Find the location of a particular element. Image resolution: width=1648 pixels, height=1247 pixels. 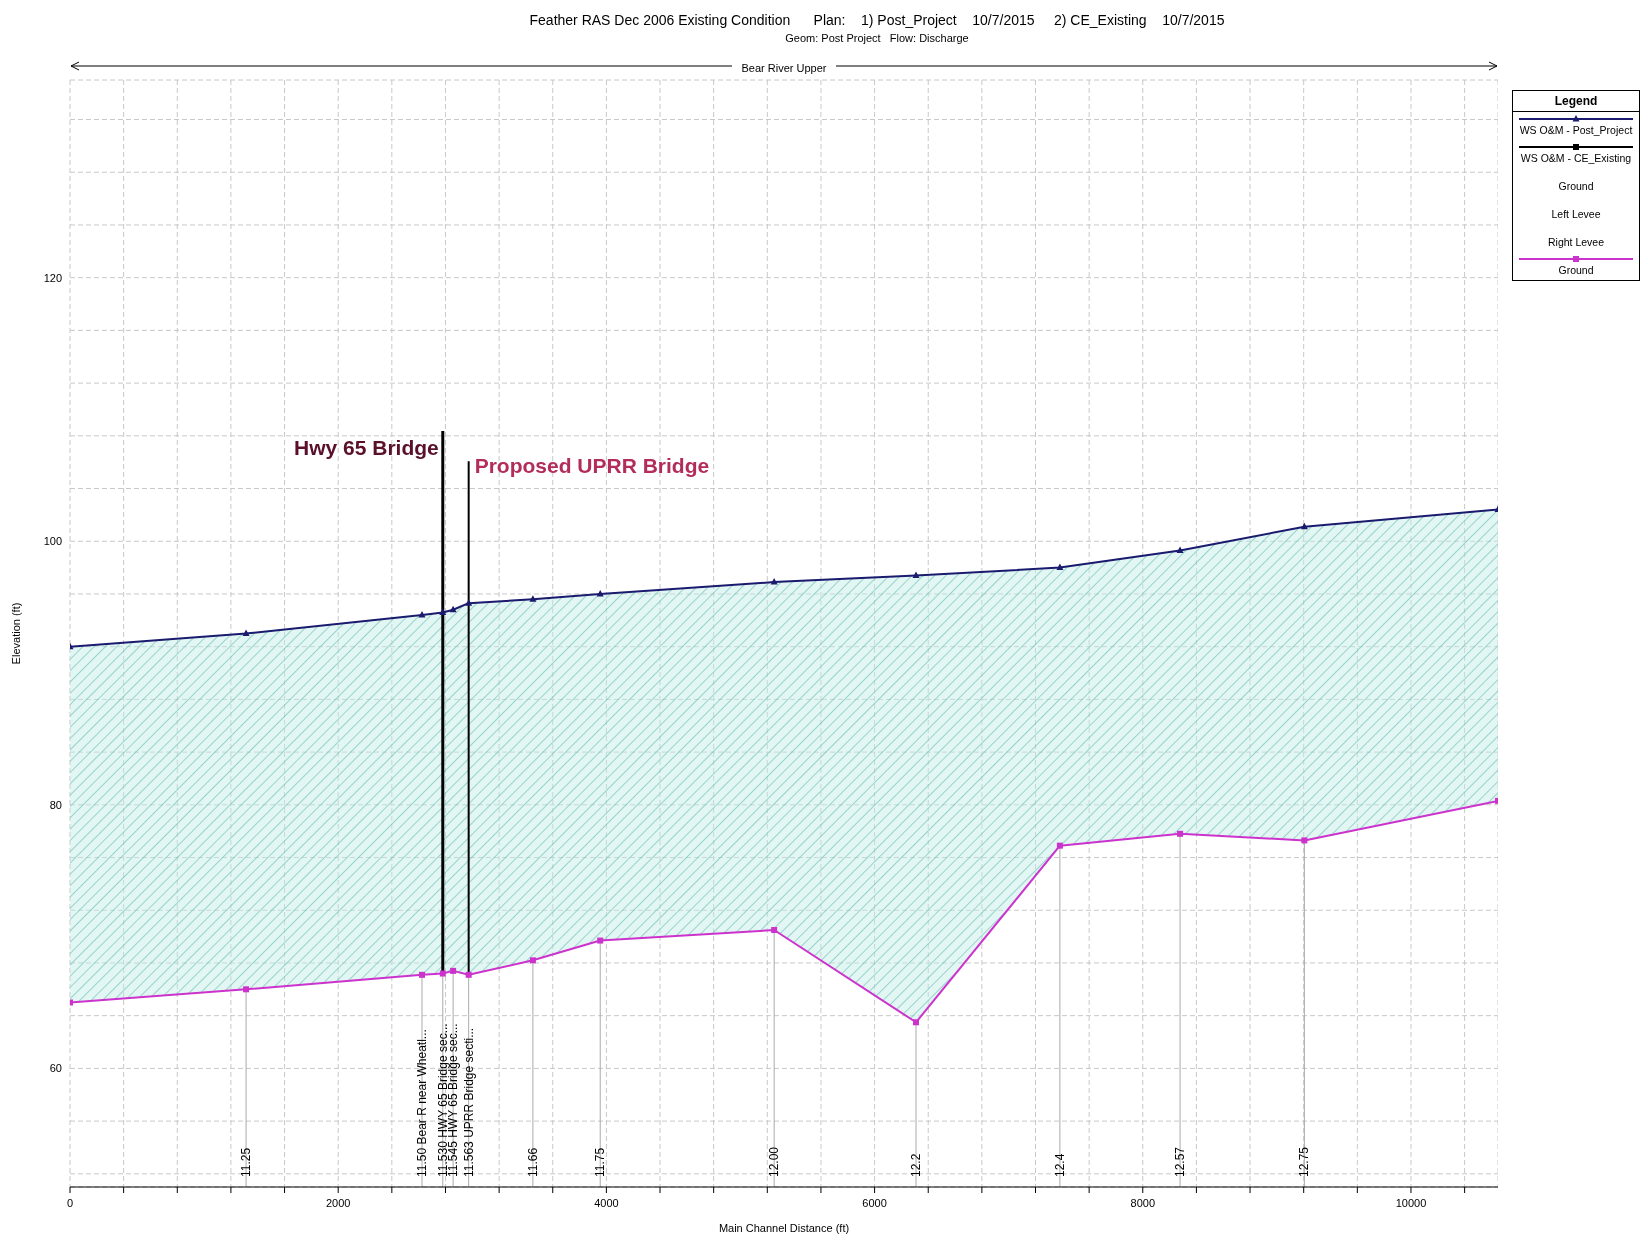

ref-line-label: Proposed UPRR Bridge is located at coordinates (592, 466).